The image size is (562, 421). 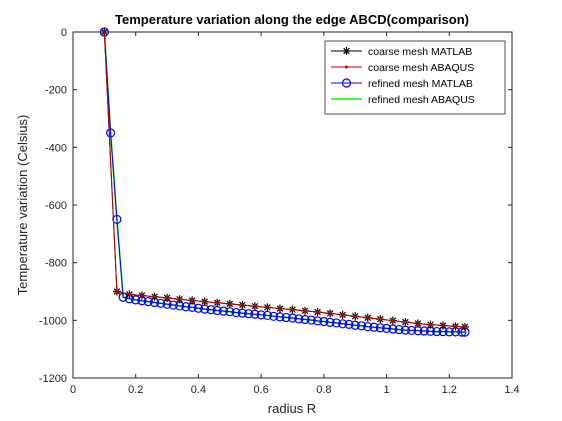 I want to click on legend-entry: refined mesh ABAQUS, so click(x=403, y=100).